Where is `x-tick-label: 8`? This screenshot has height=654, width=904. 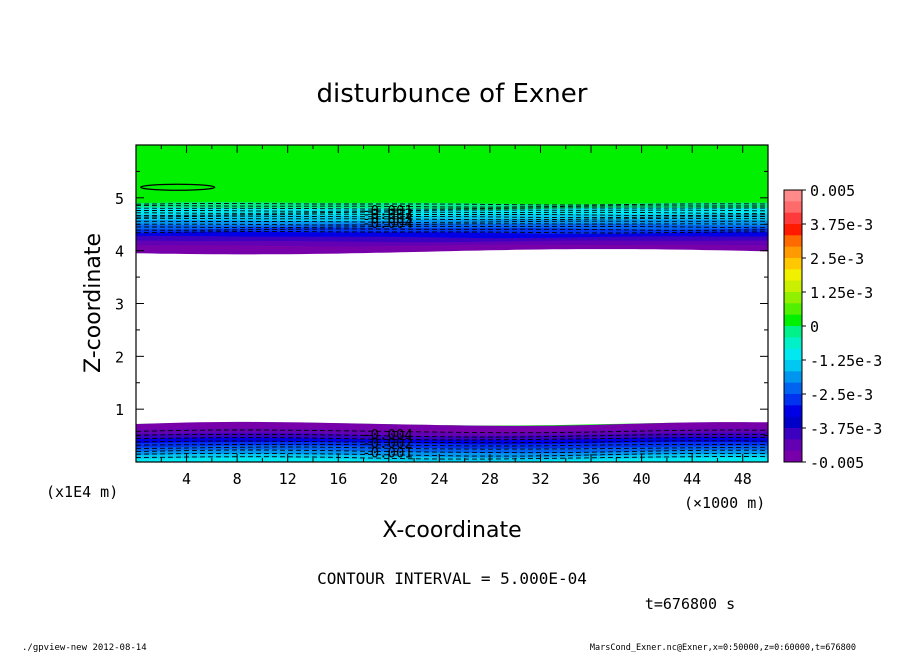
x-tick-label: 8 is located at coordinates (237, 479).